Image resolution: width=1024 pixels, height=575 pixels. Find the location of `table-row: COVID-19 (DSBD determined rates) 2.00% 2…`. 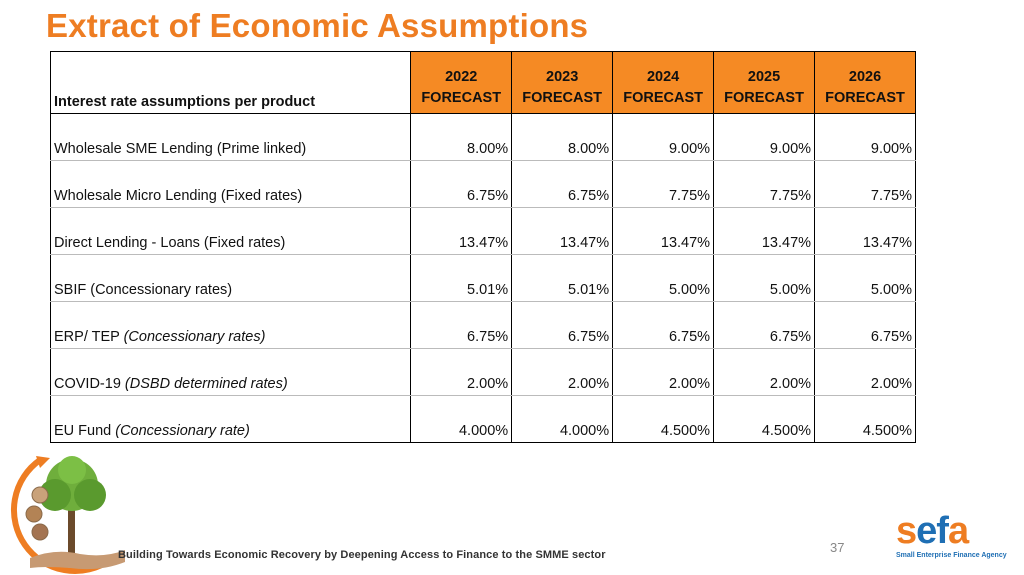

table-row: COVID-19 (DSBD determined rates) 2.00% 2… is located at coordinates (482, 372).